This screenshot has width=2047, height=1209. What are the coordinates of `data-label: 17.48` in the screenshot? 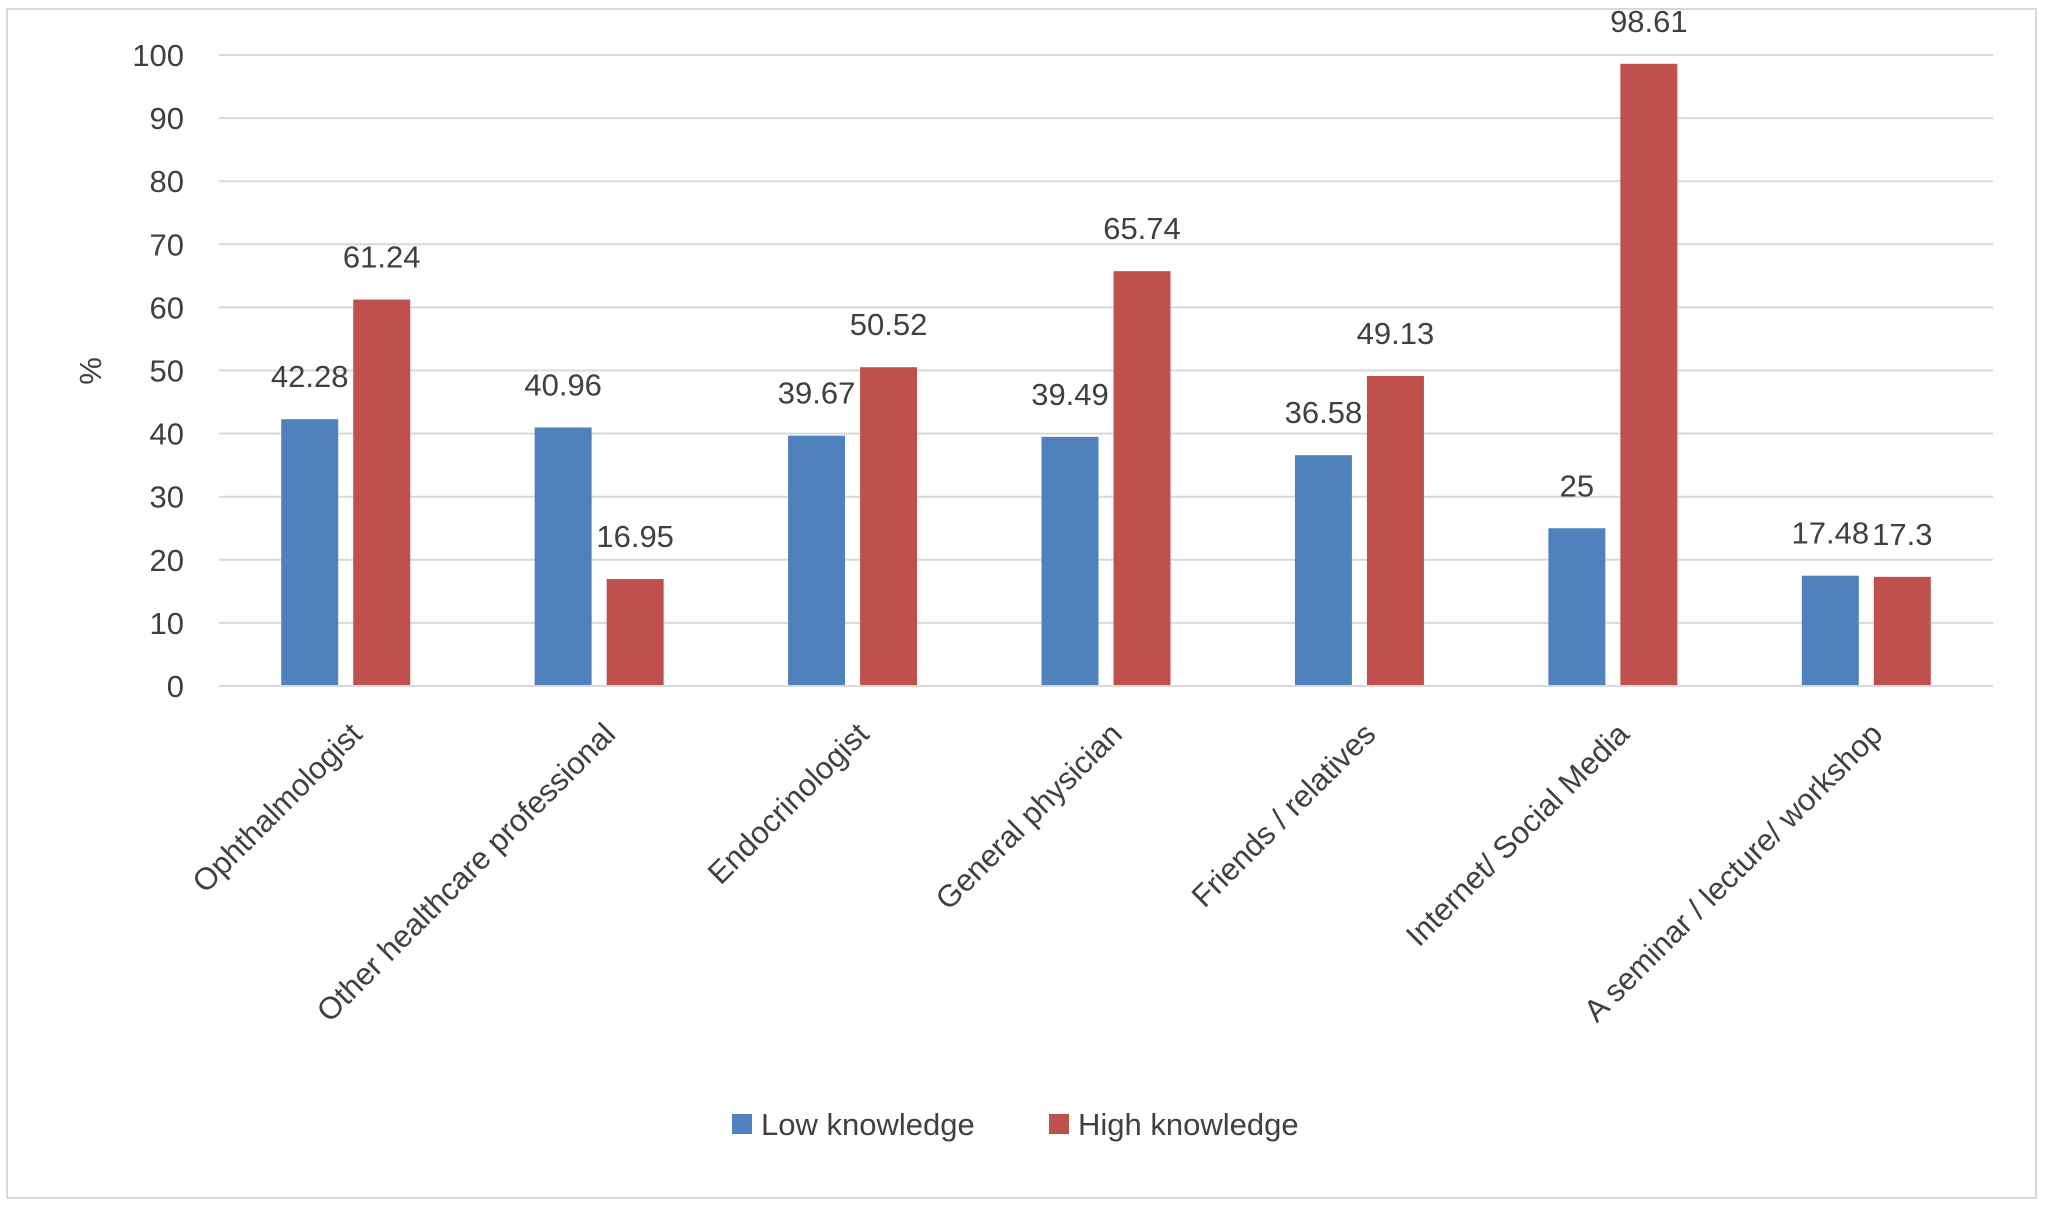 It's located at (1830, 533).